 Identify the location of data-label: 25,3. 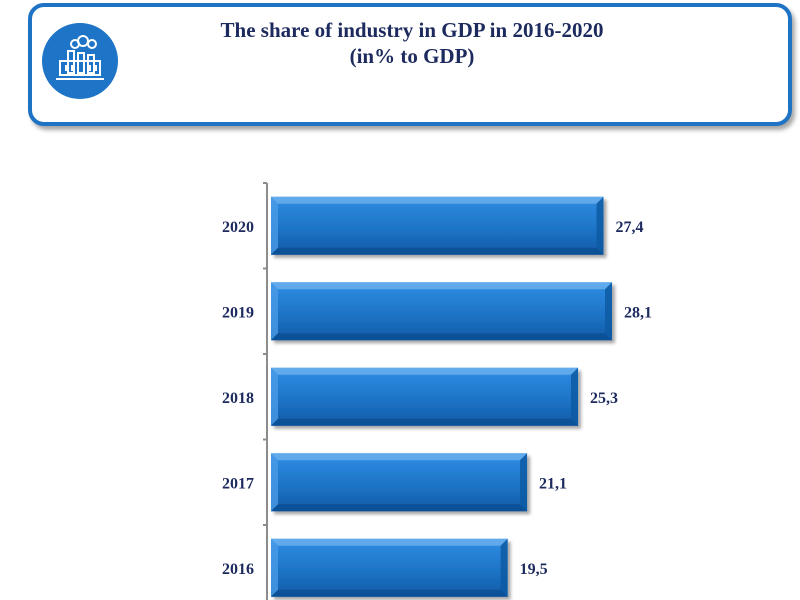
(604, 398).